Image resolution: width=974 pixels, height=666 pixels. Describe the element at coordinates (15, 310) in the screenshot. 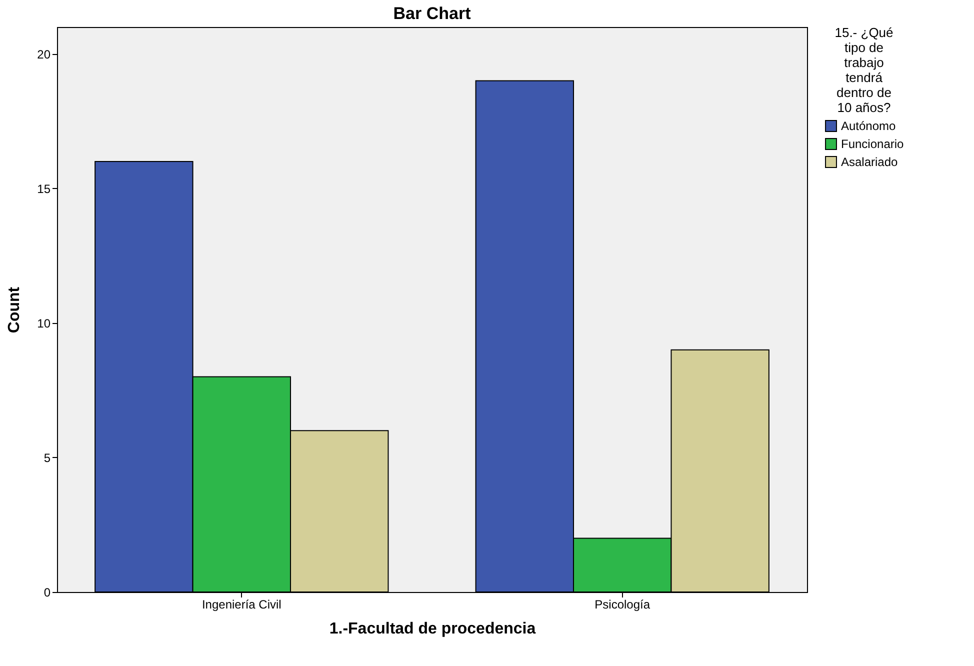

I see `y-axis-title: Count` at that location.